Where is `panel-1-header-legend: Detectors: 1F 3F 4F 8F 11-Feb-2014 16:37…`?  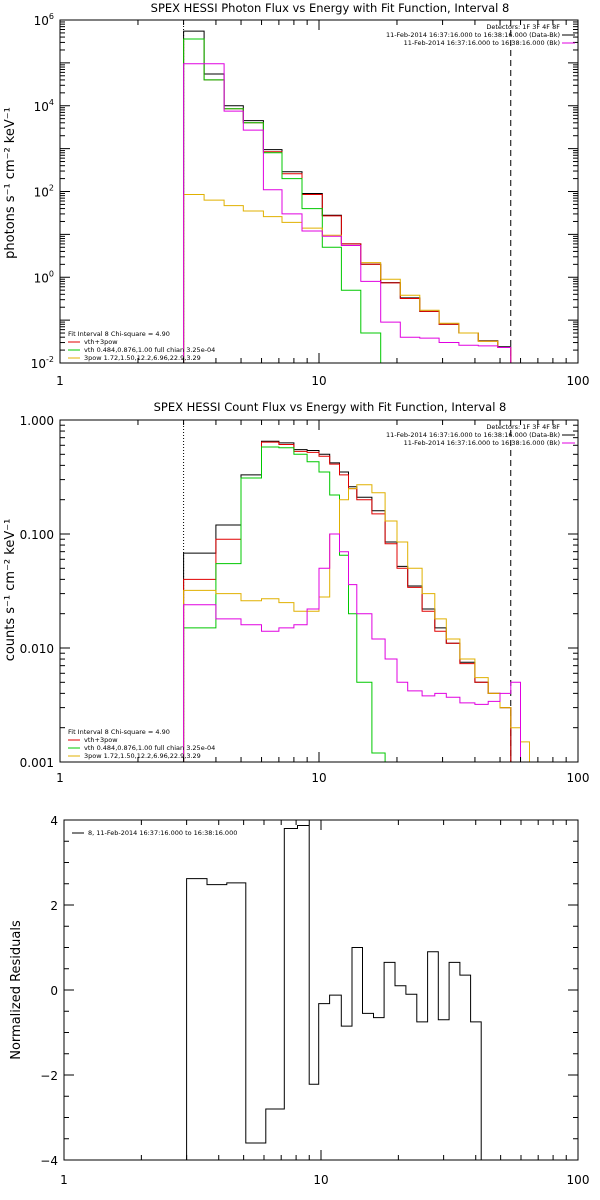 panel-1-header-legend: Detectors: 1F 3F 4F 8F 11-Feb-2014 16:37… is located at coordinates (480, 35).